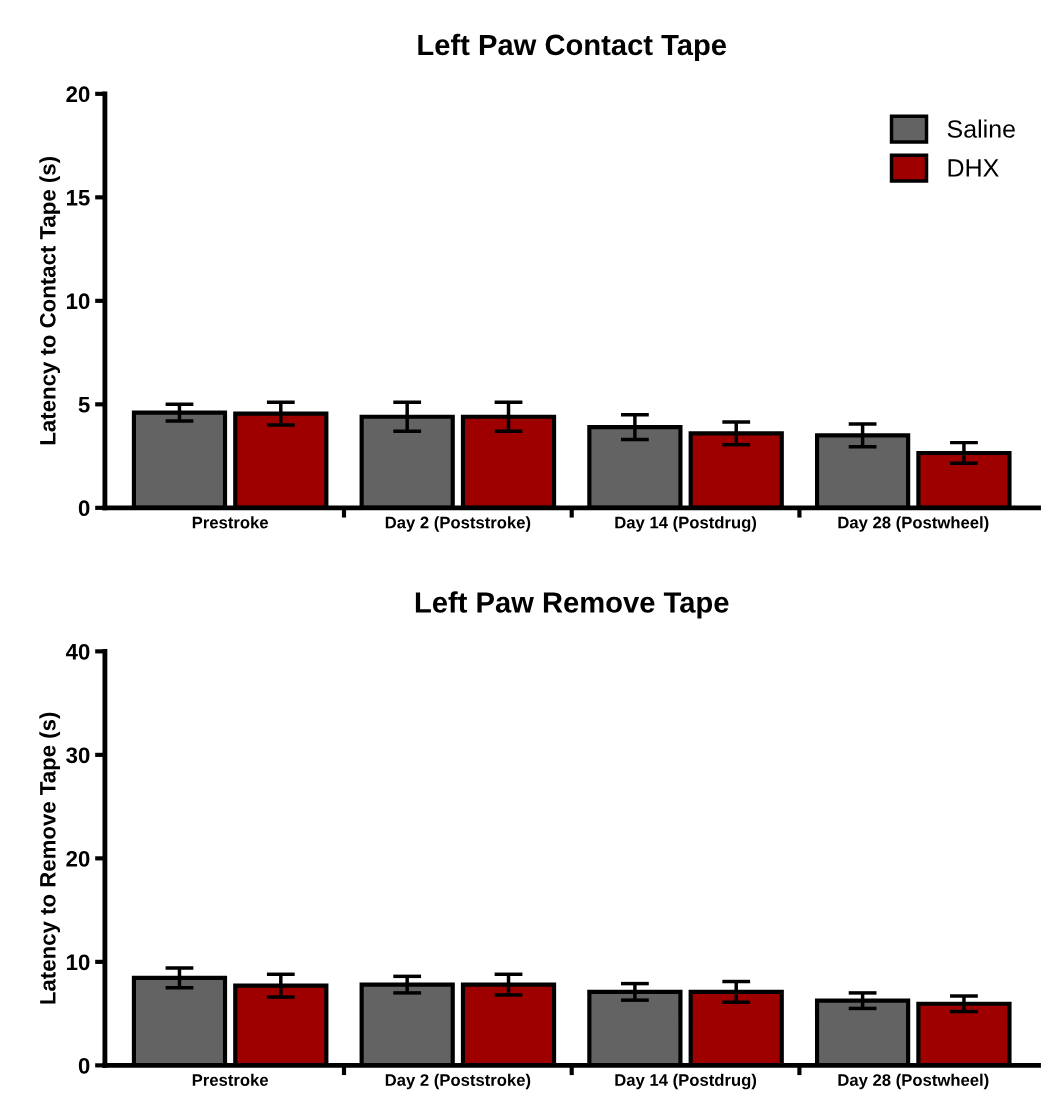 The image size is (1049, 1104). I want to click on y-tick-label: 40, so click(77, 651).